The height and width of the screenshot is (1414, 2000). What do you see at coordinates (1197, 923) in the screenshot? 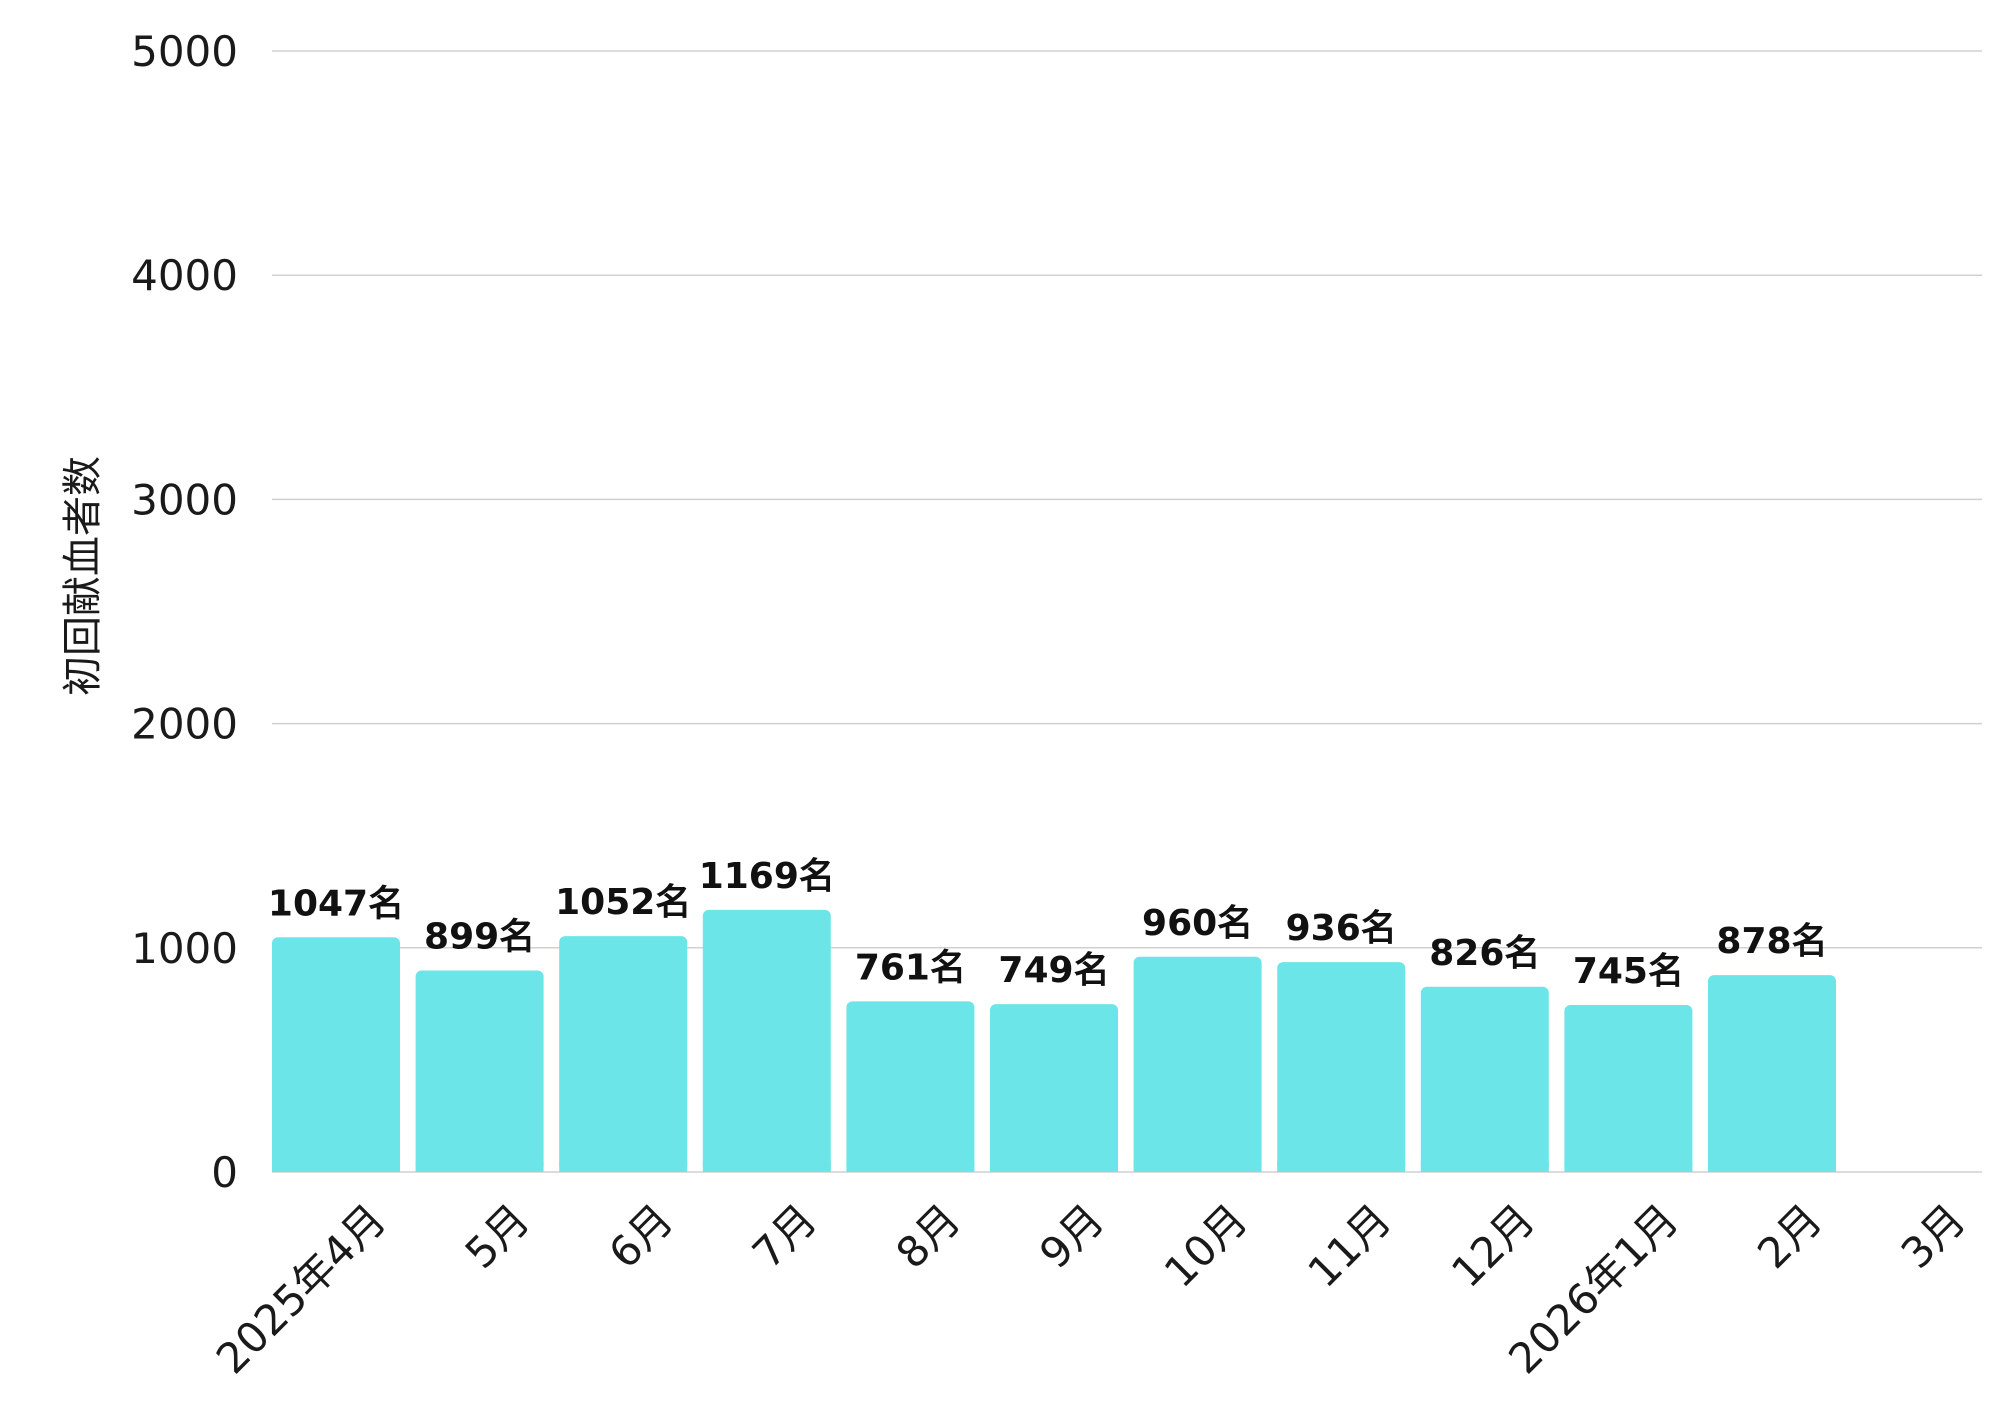
I see `data-label: 960名` at bounding box center [1197, 923].